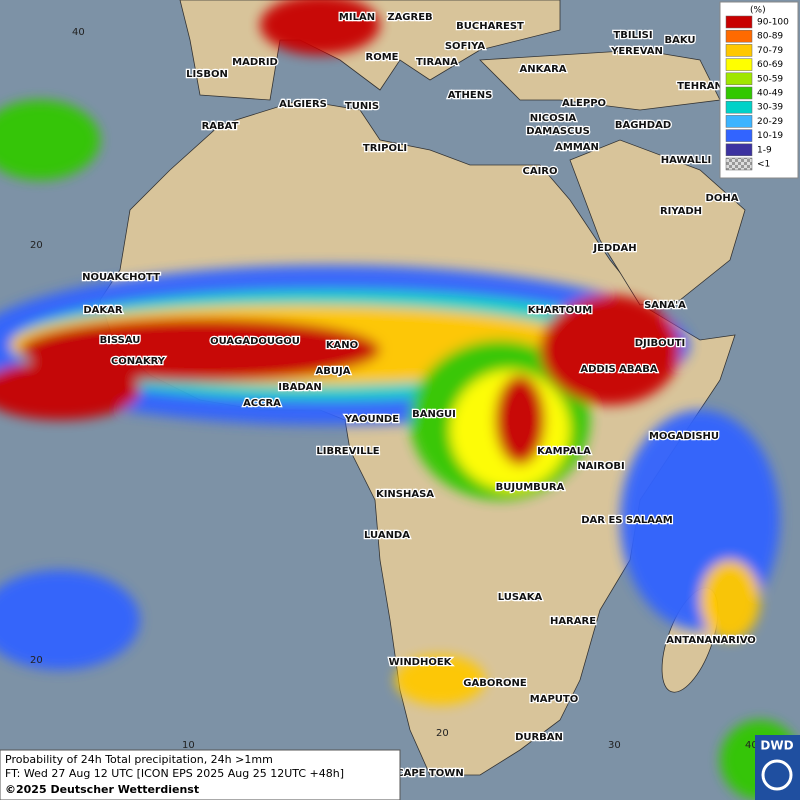  I want to click on city-label: BUCHAREST, so click(490, 26).